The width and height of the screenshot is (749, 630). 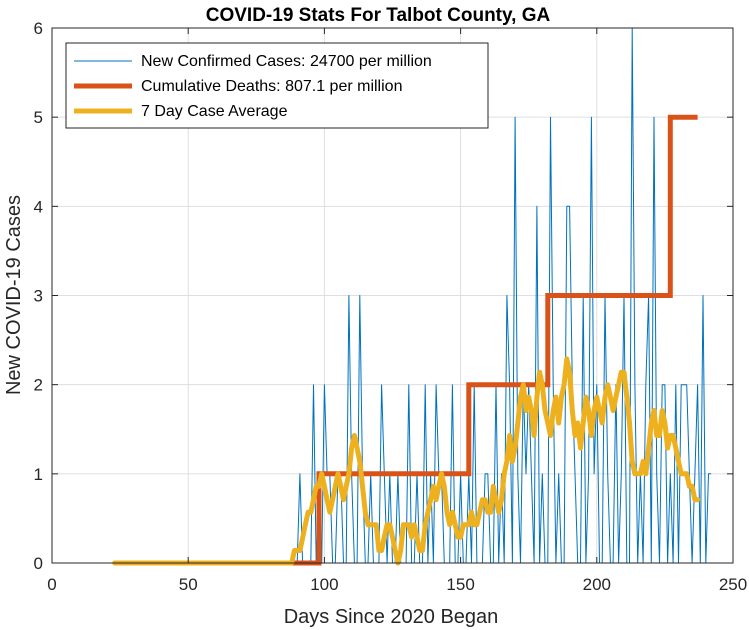 What do you see at coordinates (324, 584) in the screenshot?
I see `x-tick-label: 100` at bounding box center [324, 584].